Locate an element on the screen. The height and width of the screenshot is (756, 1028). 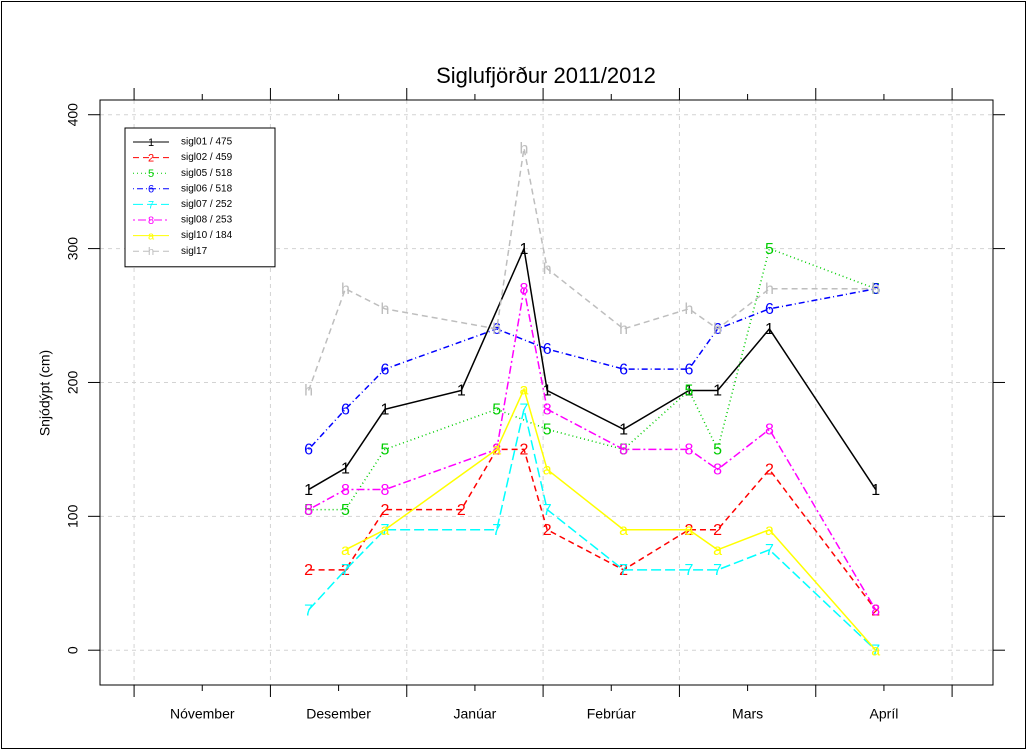
legend-label: sigl02 / 459 is located at coordinates (207, 157).